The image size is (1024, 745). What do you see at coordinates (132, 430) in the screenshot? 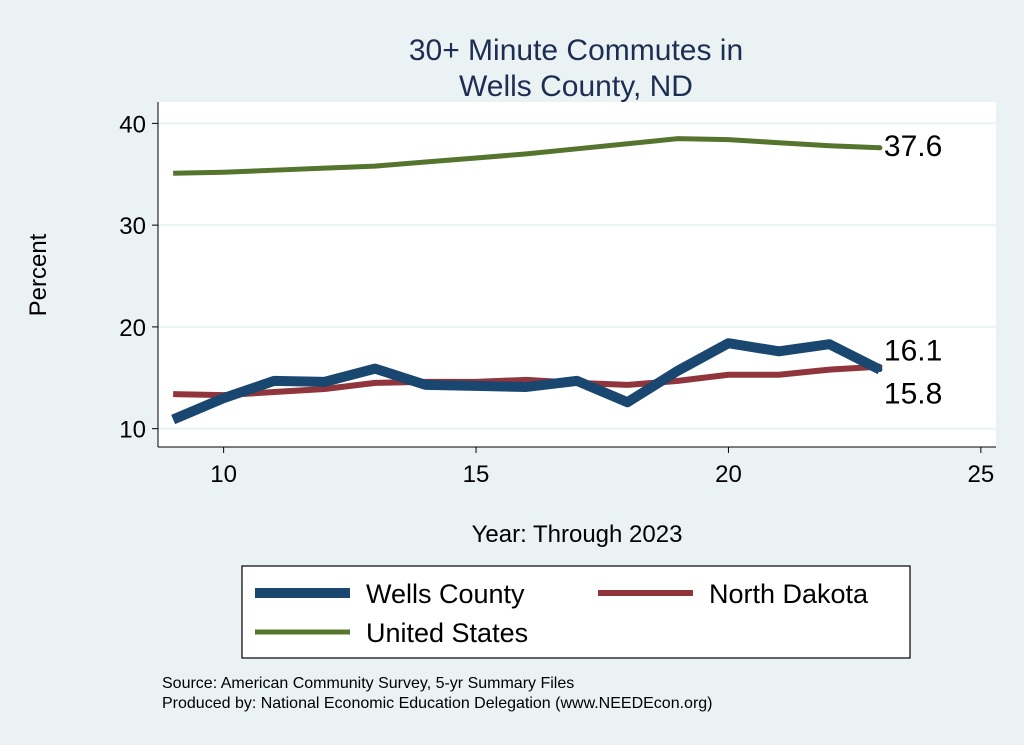
I see `y-tick-label: 10` at bounding box center [132, 430].